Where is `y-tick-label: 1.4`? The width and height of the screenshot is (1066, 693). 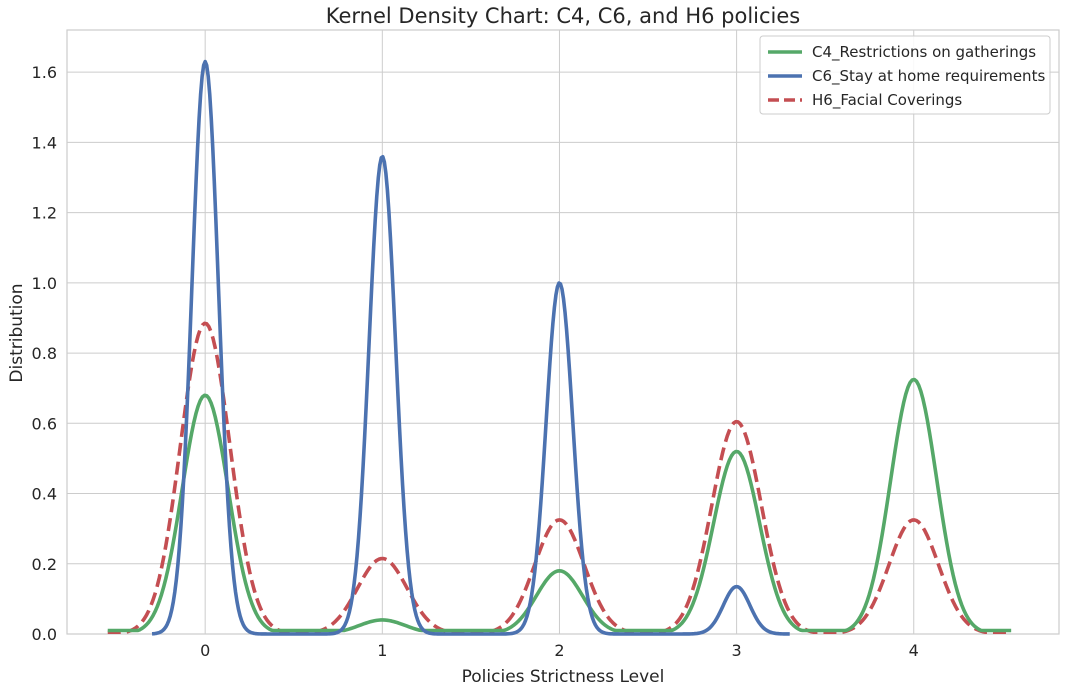
y-tick-label: 1.4 is located at coordinates (44, 142).